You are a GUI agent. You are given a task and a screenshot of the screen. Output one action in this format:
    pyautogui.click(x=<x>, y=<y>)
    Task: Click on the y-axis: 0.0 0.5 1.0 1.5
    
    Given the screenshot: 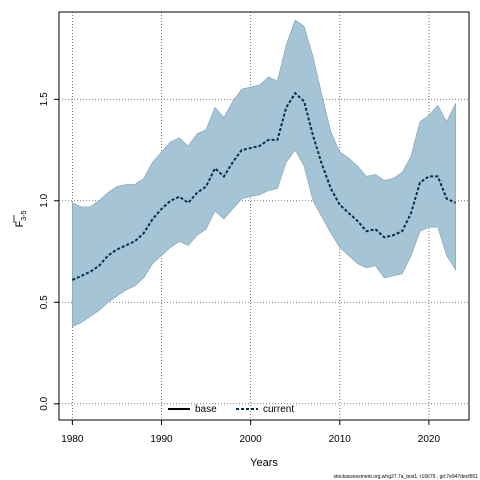 What is the action you would take?
    pyautogui.click(x=49, y=251)
    